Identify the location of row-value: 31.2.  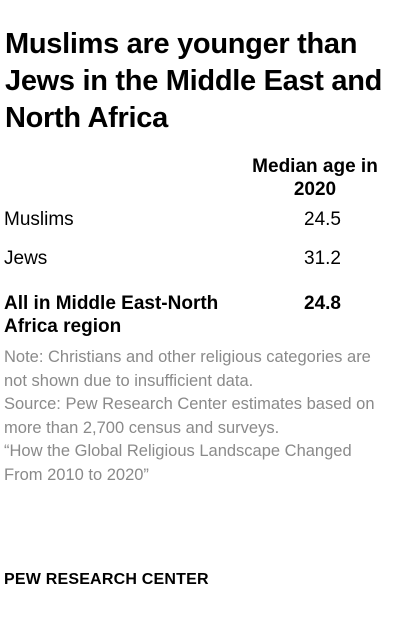
(322, 258).